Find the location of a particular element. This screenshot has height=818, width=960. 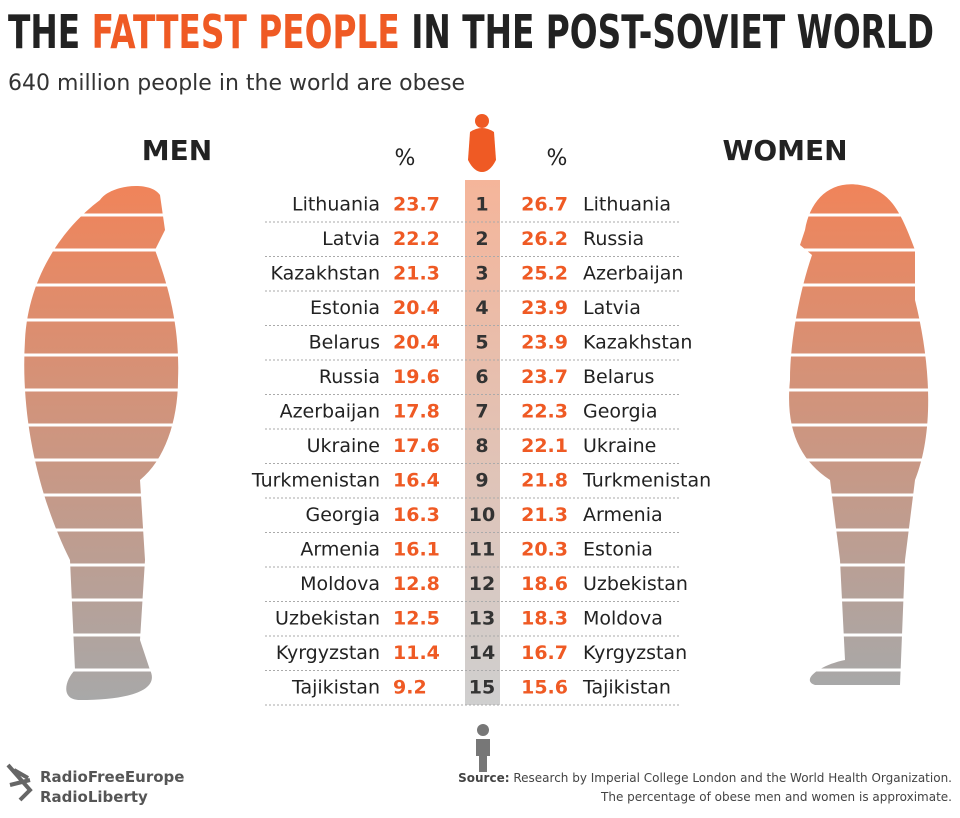

women-country: Ukraine is located at coordinates (619, 446).